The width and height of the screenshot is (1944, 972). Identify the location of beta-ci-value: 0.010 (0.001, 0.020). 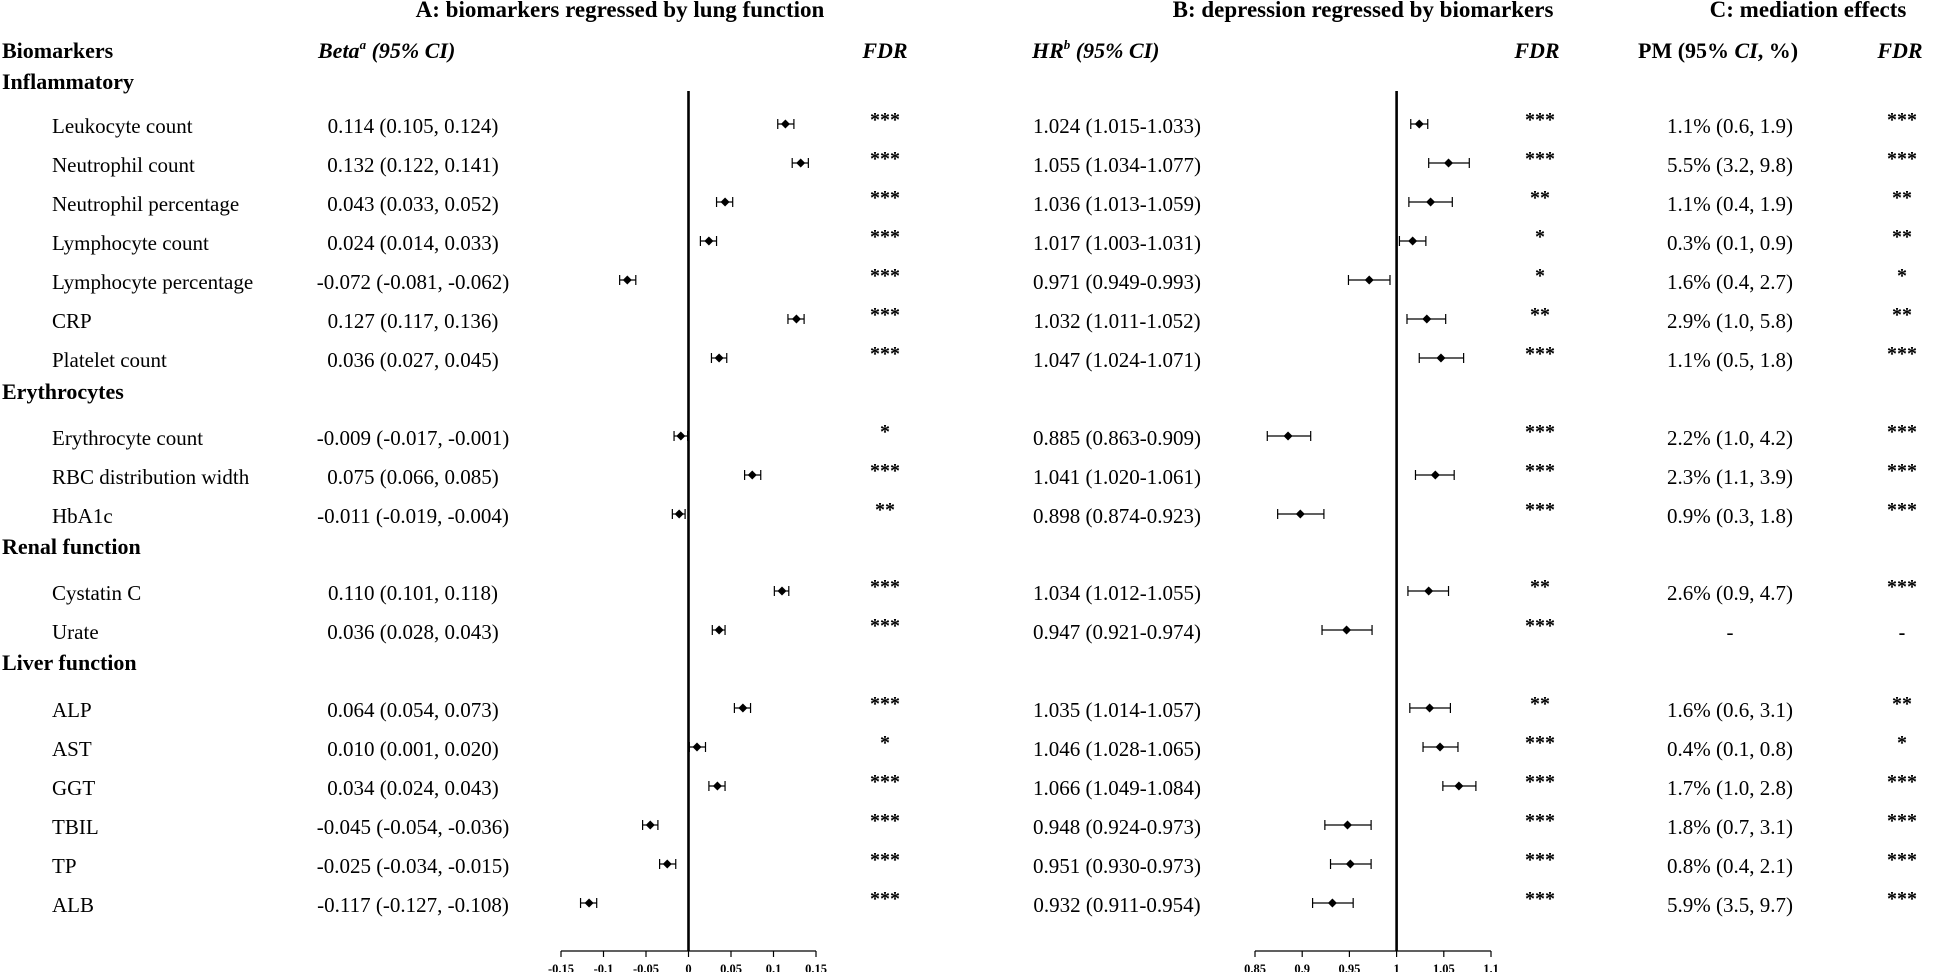
(413, 749).